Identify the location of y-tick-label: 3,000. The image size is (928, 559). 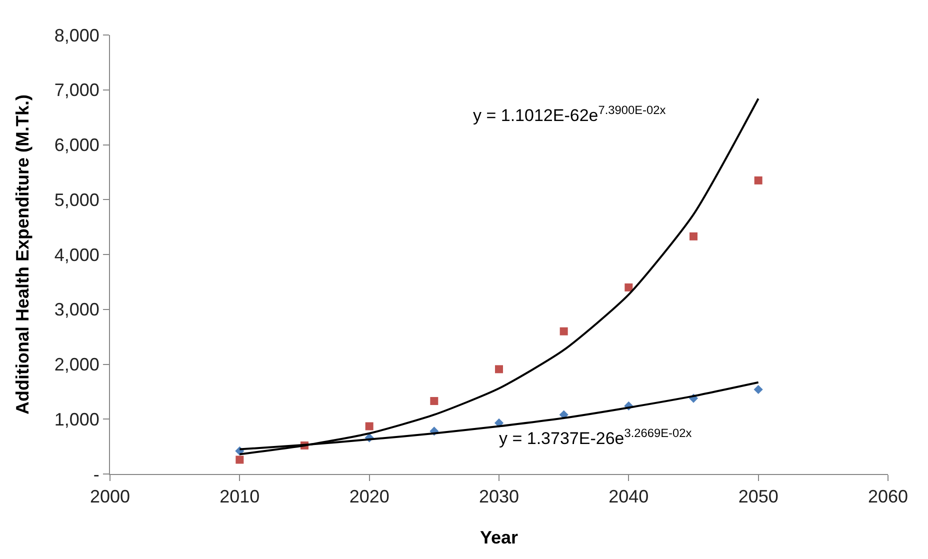
(77, 310).